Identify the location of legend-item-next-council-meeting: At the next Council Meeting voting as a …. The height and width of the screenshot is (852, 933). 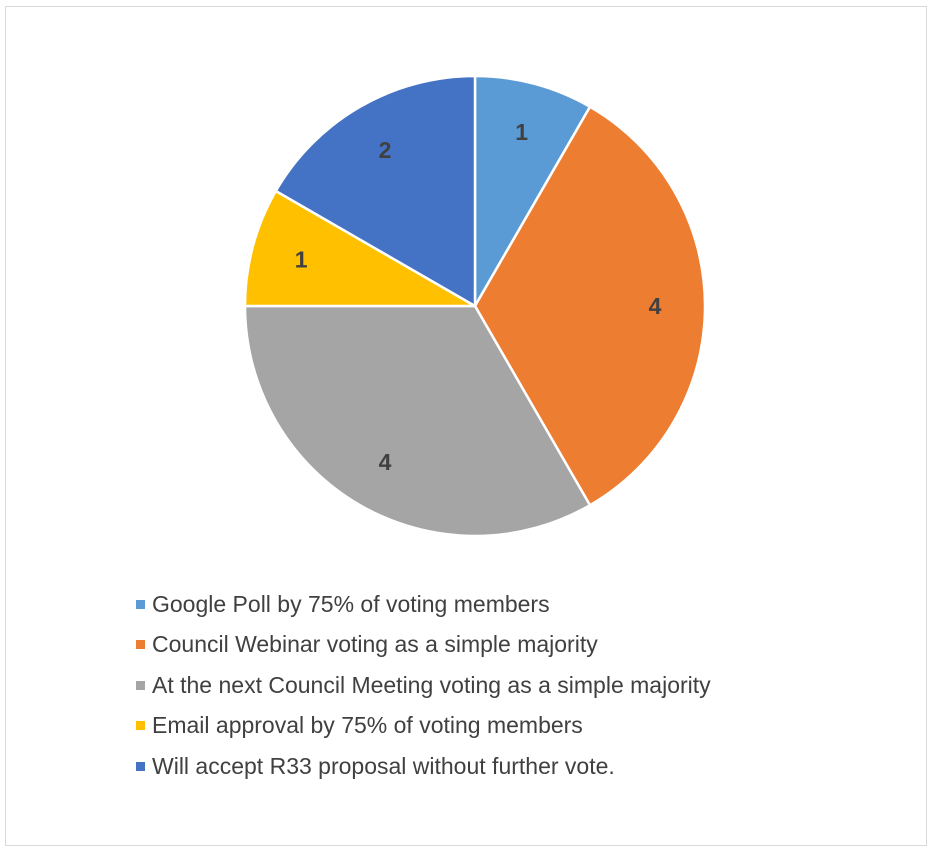
(423, 685).